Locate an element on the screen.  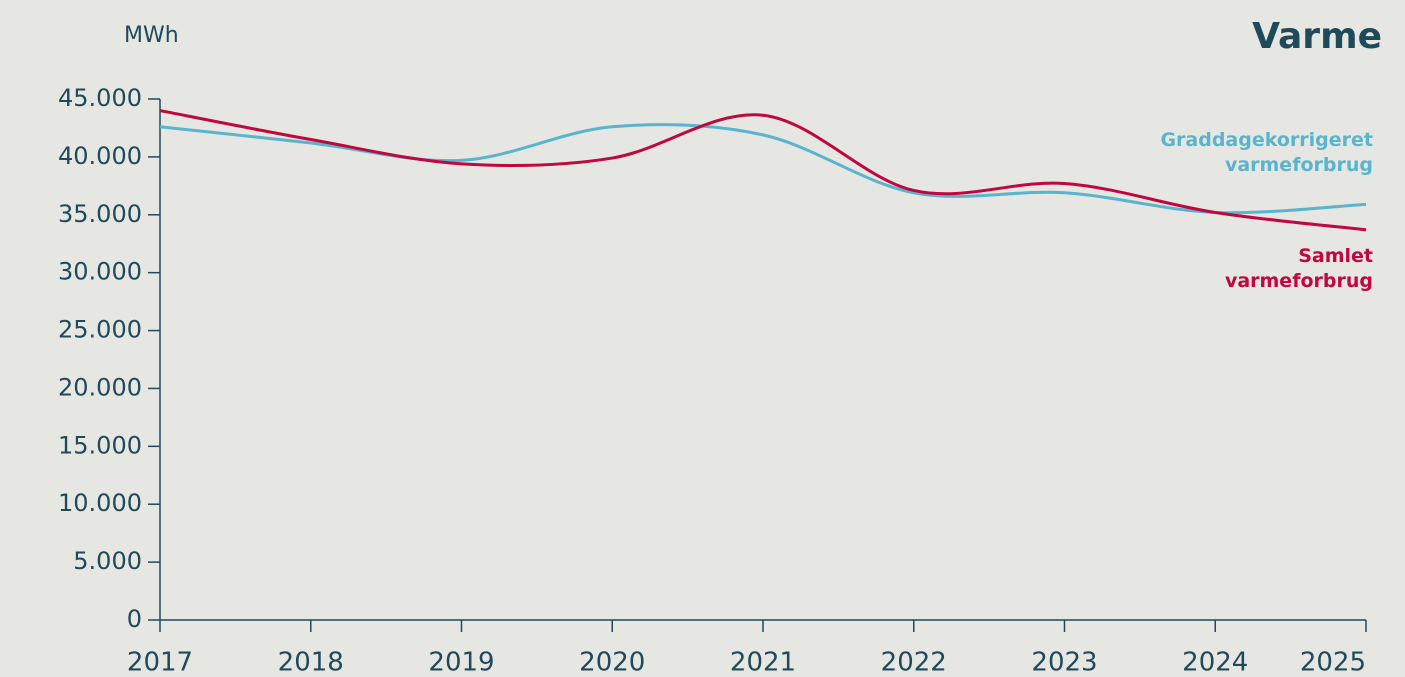
x-tick-label: 2023 is located at coordinates (1064, 662).